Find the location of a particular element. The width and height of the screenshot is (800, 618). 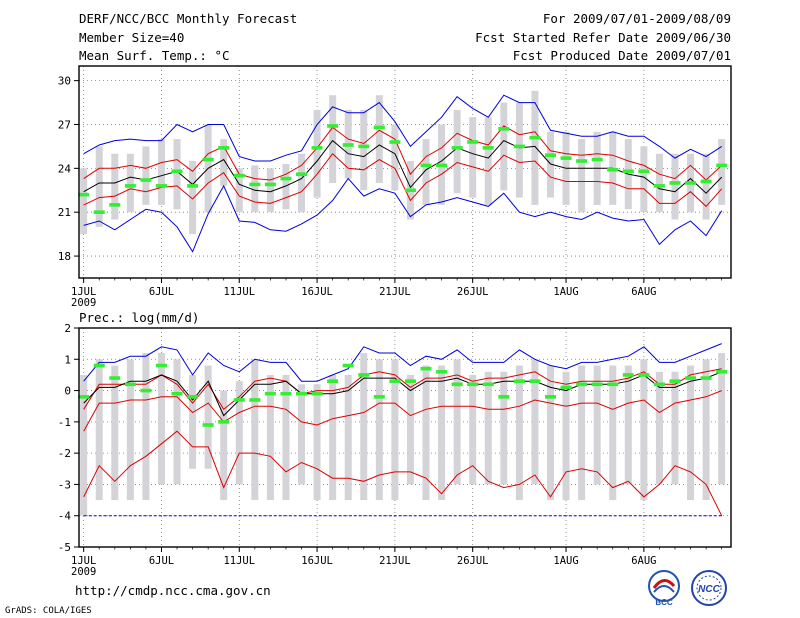

prec-xtick-label: 26JUL is located at coordinates (473, 561).